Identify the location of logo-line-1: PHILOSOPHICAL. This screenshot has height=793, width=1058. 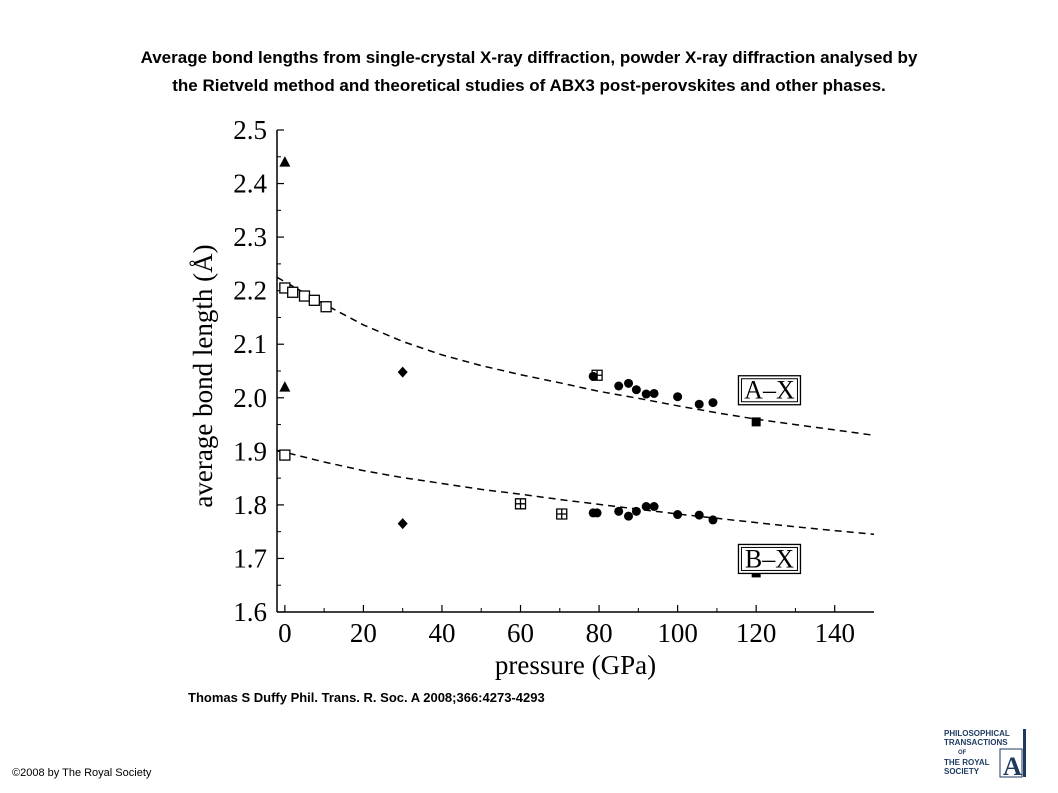
(977, 733).